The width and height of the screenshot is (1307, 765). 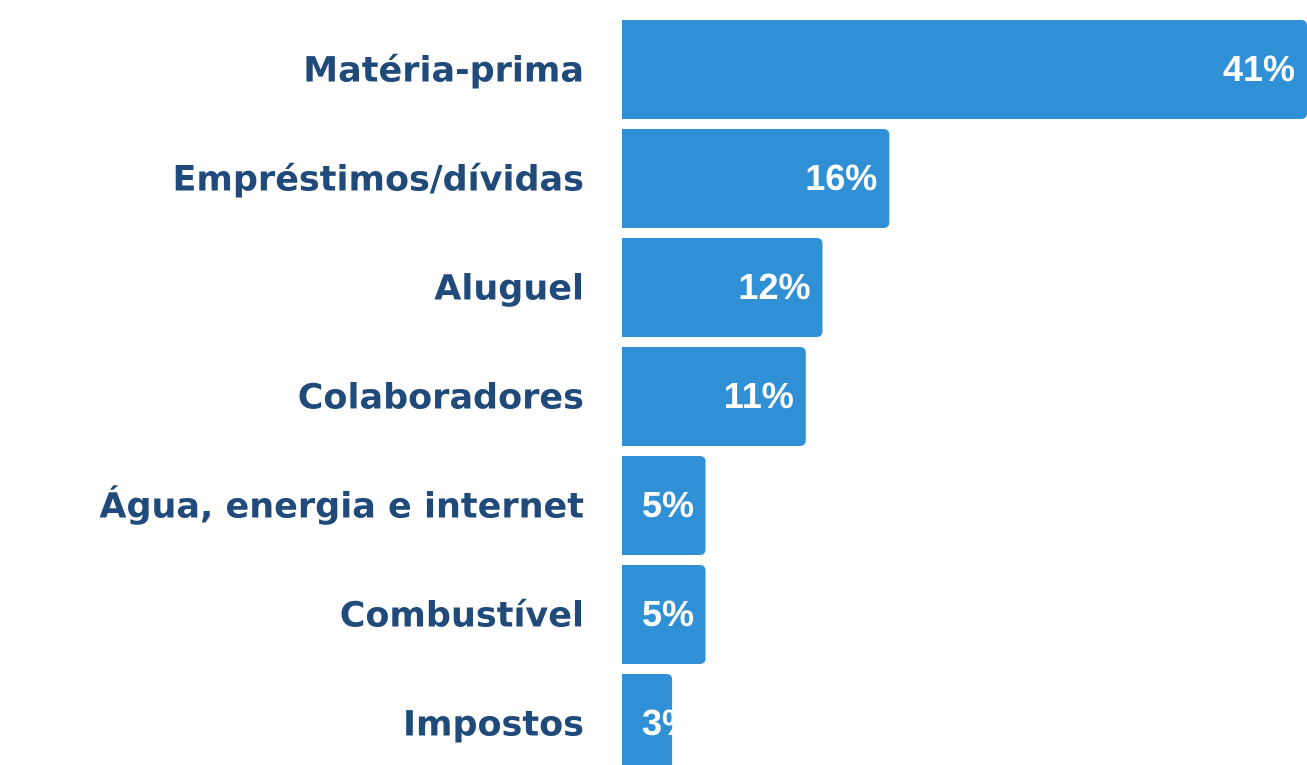 I want to click on category-label: Colaboradores, so click(x=441, y=398).